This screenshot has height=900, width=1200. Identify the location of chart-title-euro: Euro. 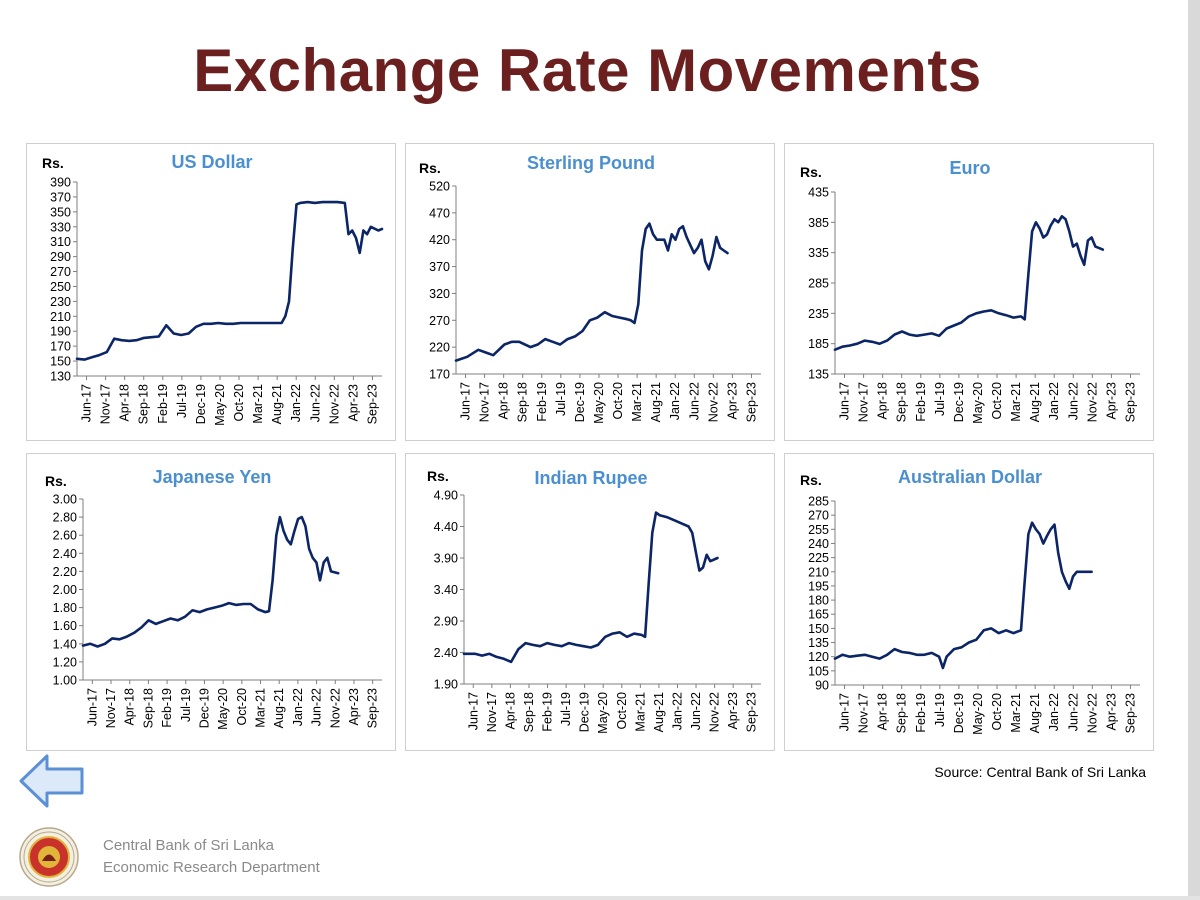
(970, 168).